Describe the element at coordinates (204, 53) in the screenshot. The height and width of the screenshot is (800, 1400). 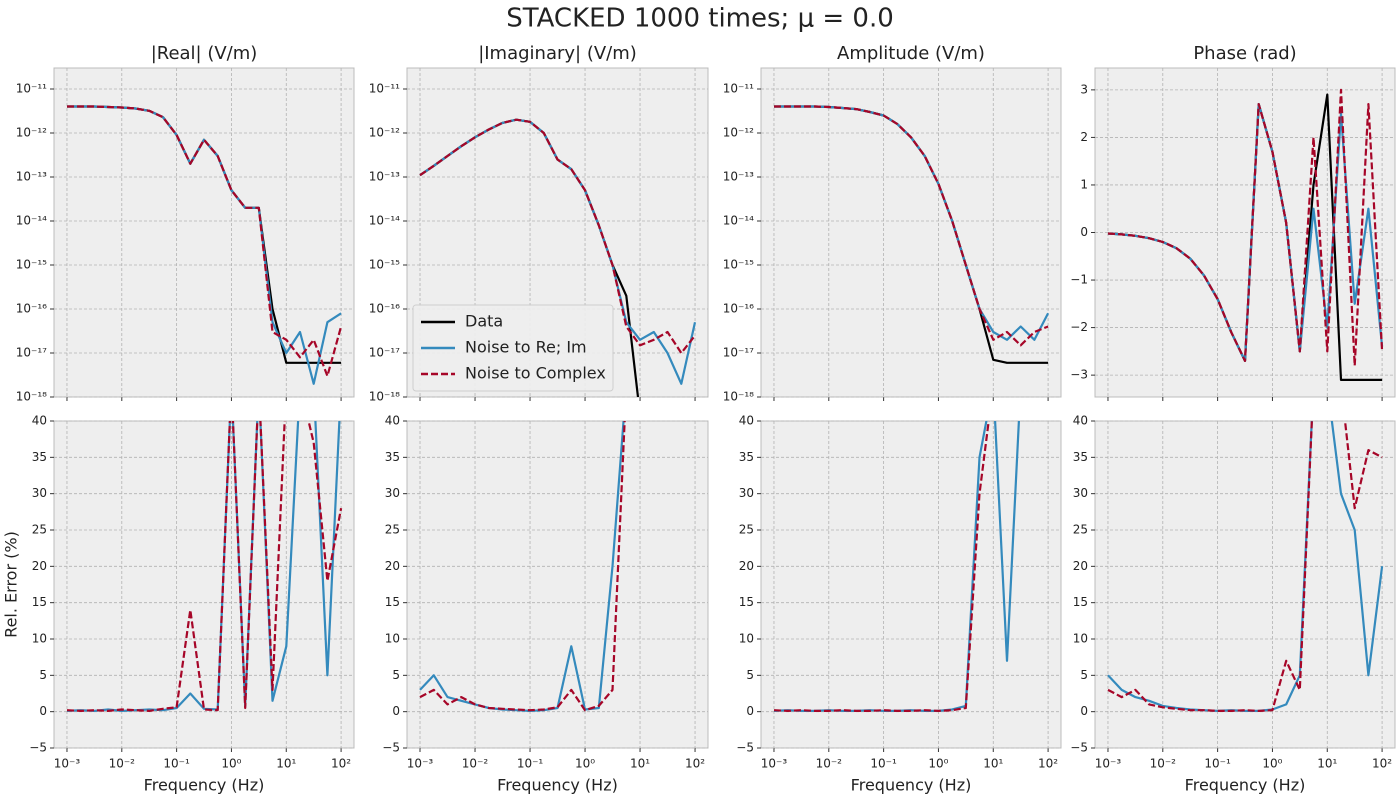
I see `panel-title: |Real| (V/m)` at that location.